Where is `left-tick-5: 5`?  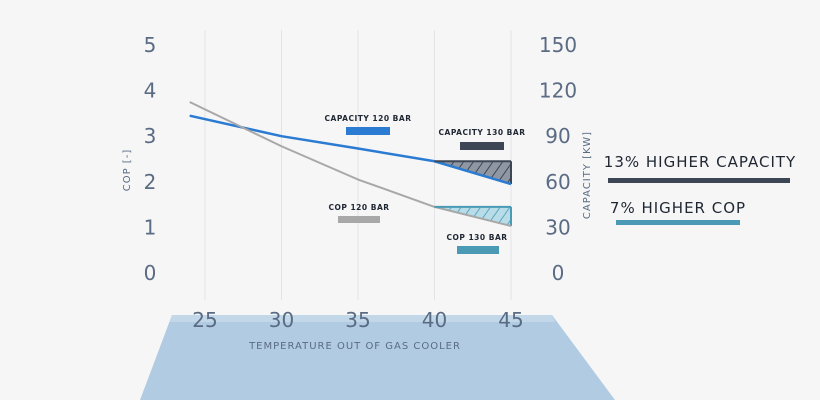
left-tick-5: 5 is located at coordinates (150, 45).